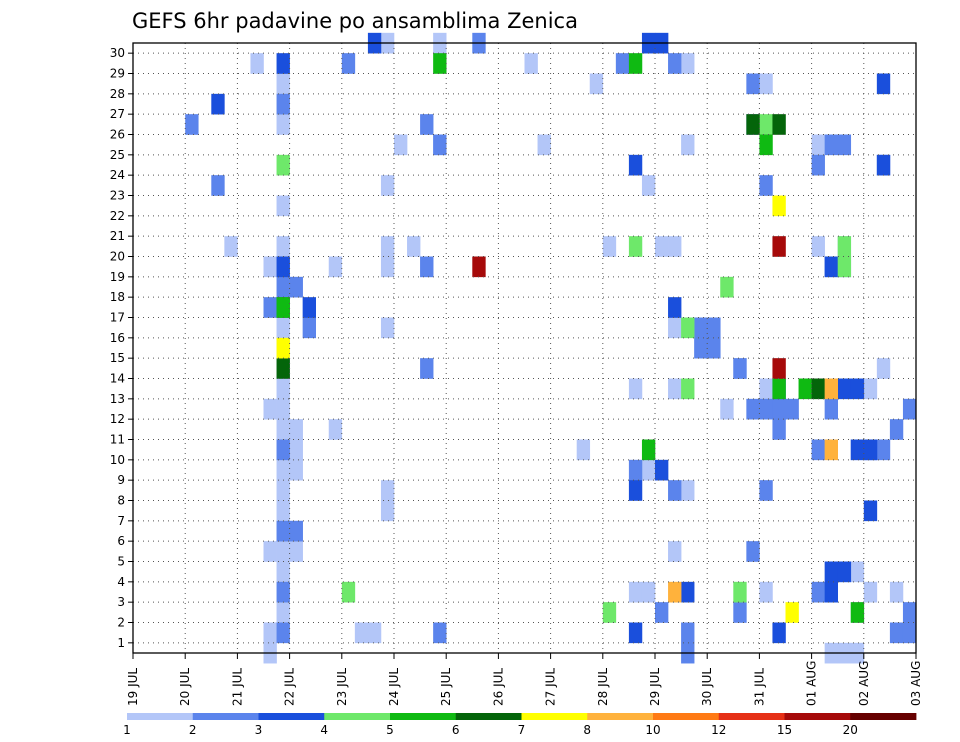  What do you see at coordinates (121, 521) in the screenshot?
I see `y-tick-label: 7` at bounding box center [121, 521].